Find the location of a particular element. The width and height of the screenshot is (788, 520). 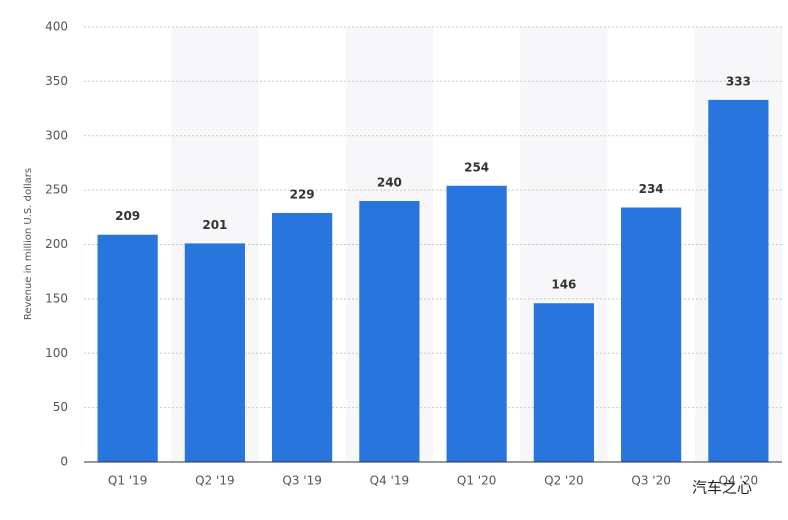

x-tick-label: Q4 '19 is located at coordinates (389, 481).